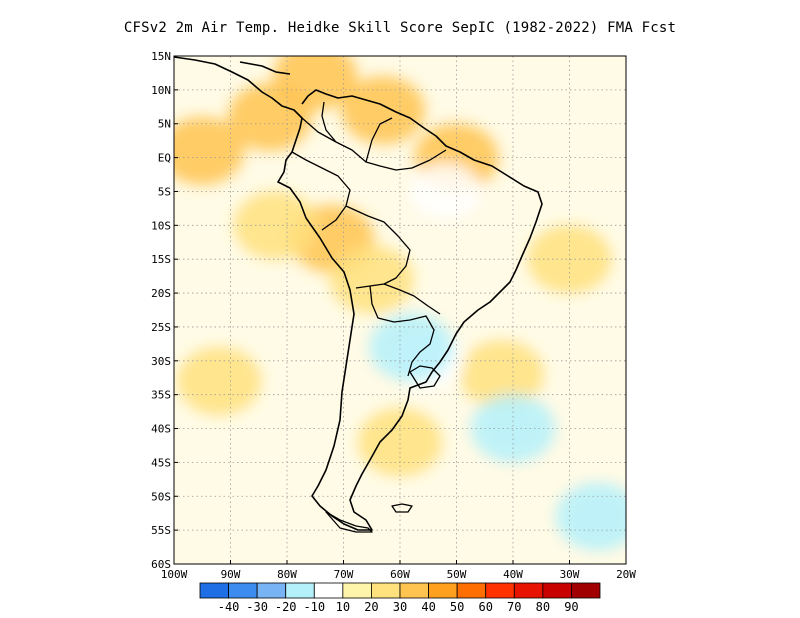 Image resolution: width=800 pixels, height=618 pixels. What do you see at coordinates (457, 574) in the screenshot?
I see `lon-label: 50W` at bounding box center [457, 574].